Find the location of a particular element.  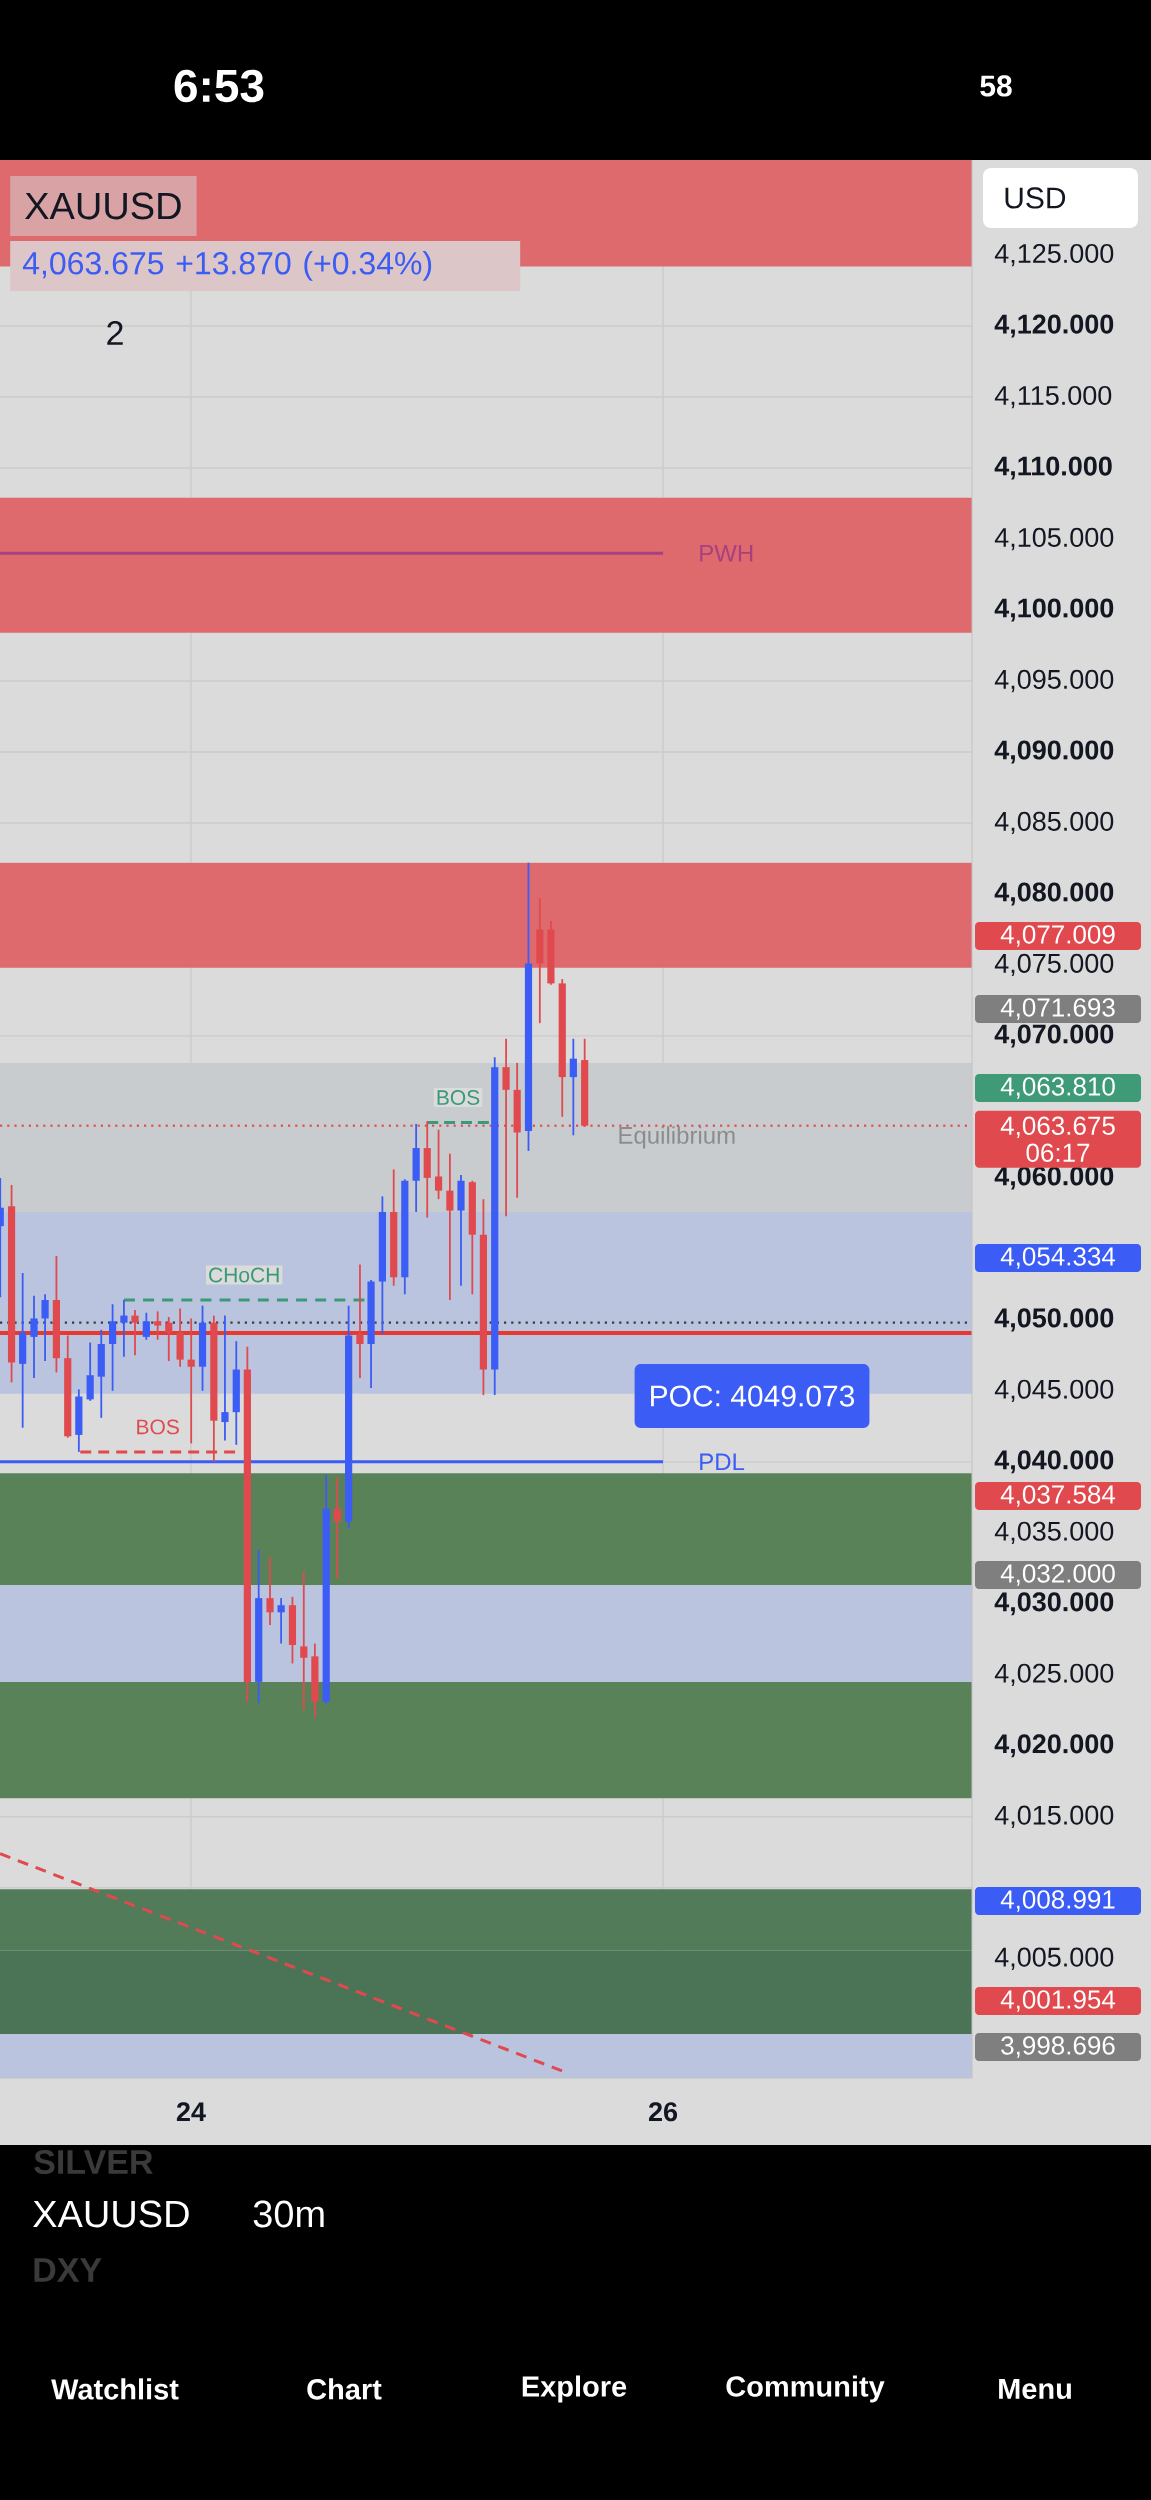

y-tick-label: 4,110.000 is located at coordinates (1053, 468).